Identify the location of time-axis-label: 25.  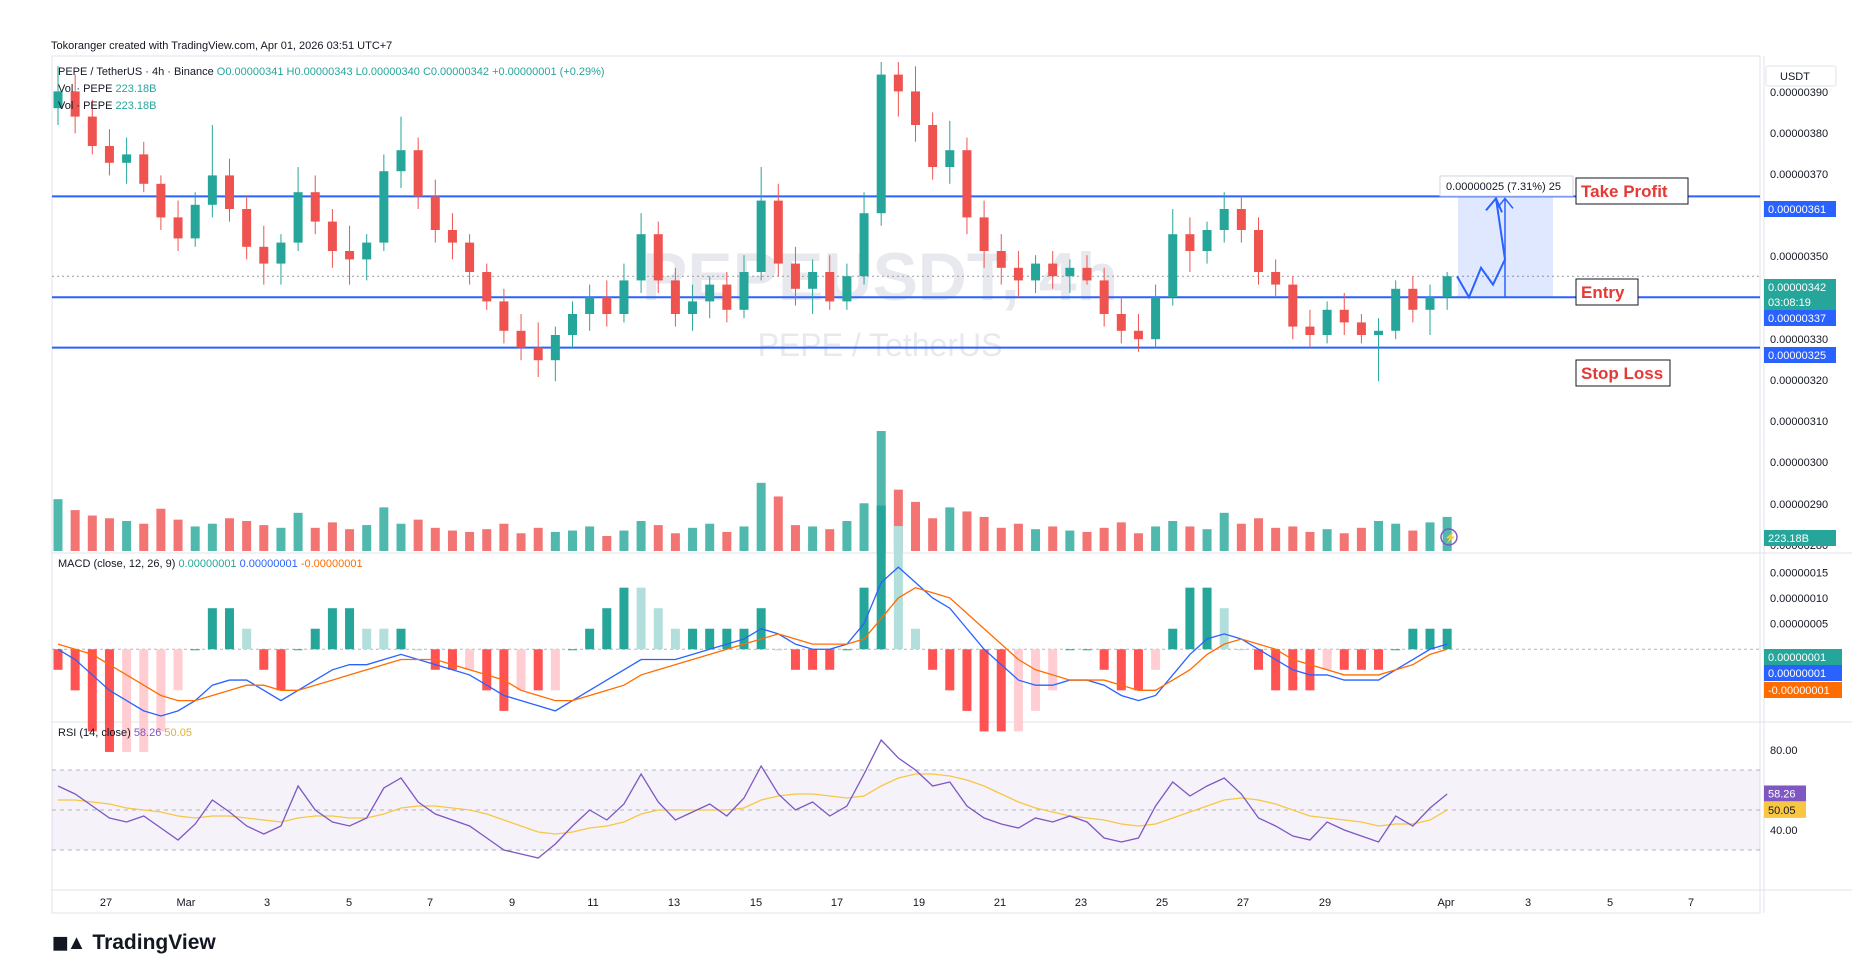
(1162, 903).